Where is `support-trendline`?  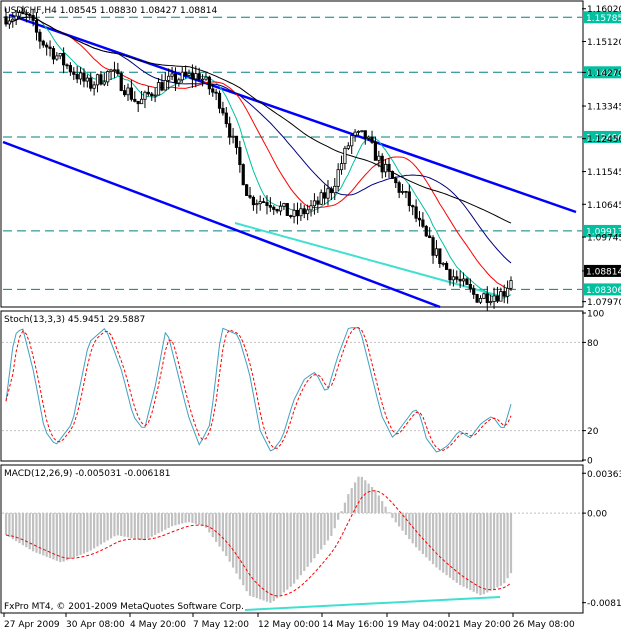 support-trendline is located at coordinates (367, 259).